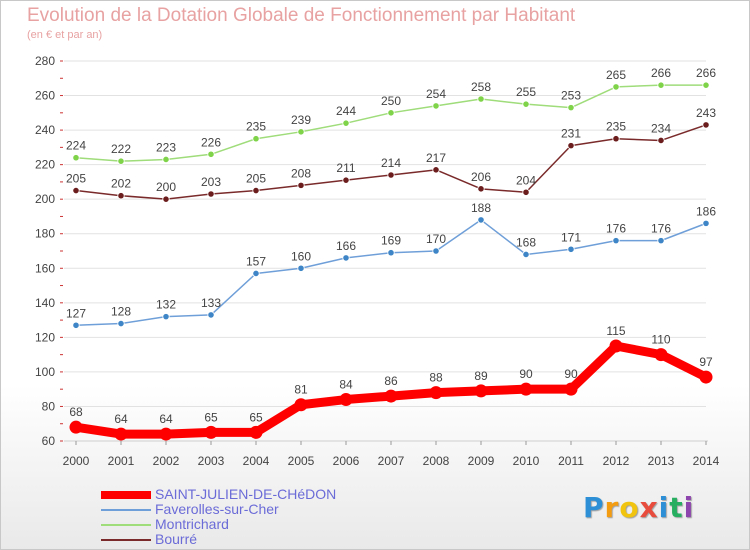 The image size is (750, 550). What do you see at coordinates (616, 346) in the screenshot?
I see `data-point-saint-julien-de-ch-don-2012` at bounding box center [616, 346].